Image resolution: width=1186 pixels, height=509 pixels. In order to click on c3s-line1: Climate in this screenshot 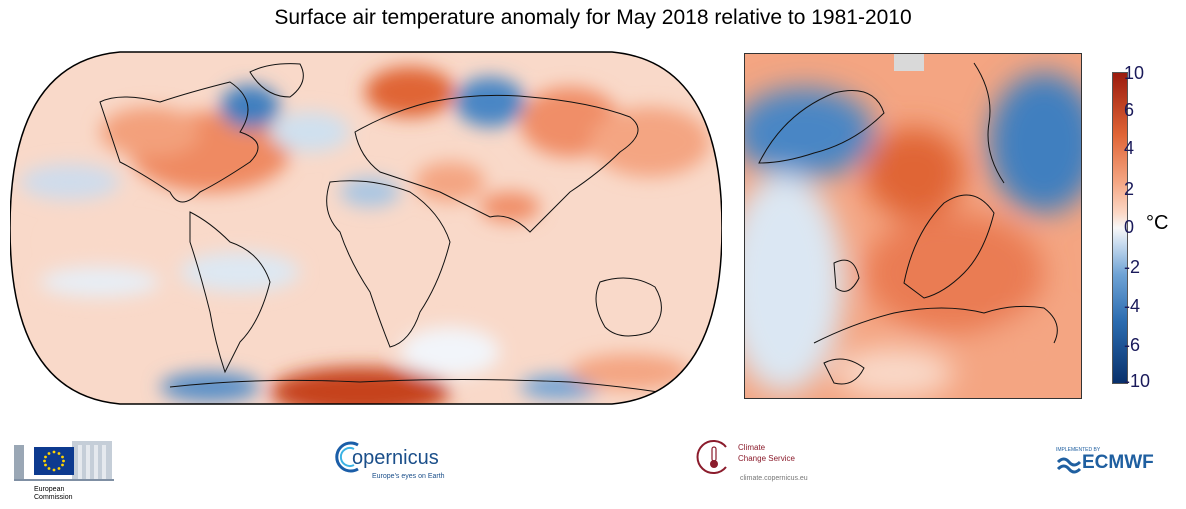, I will do `click(752, 447)`.